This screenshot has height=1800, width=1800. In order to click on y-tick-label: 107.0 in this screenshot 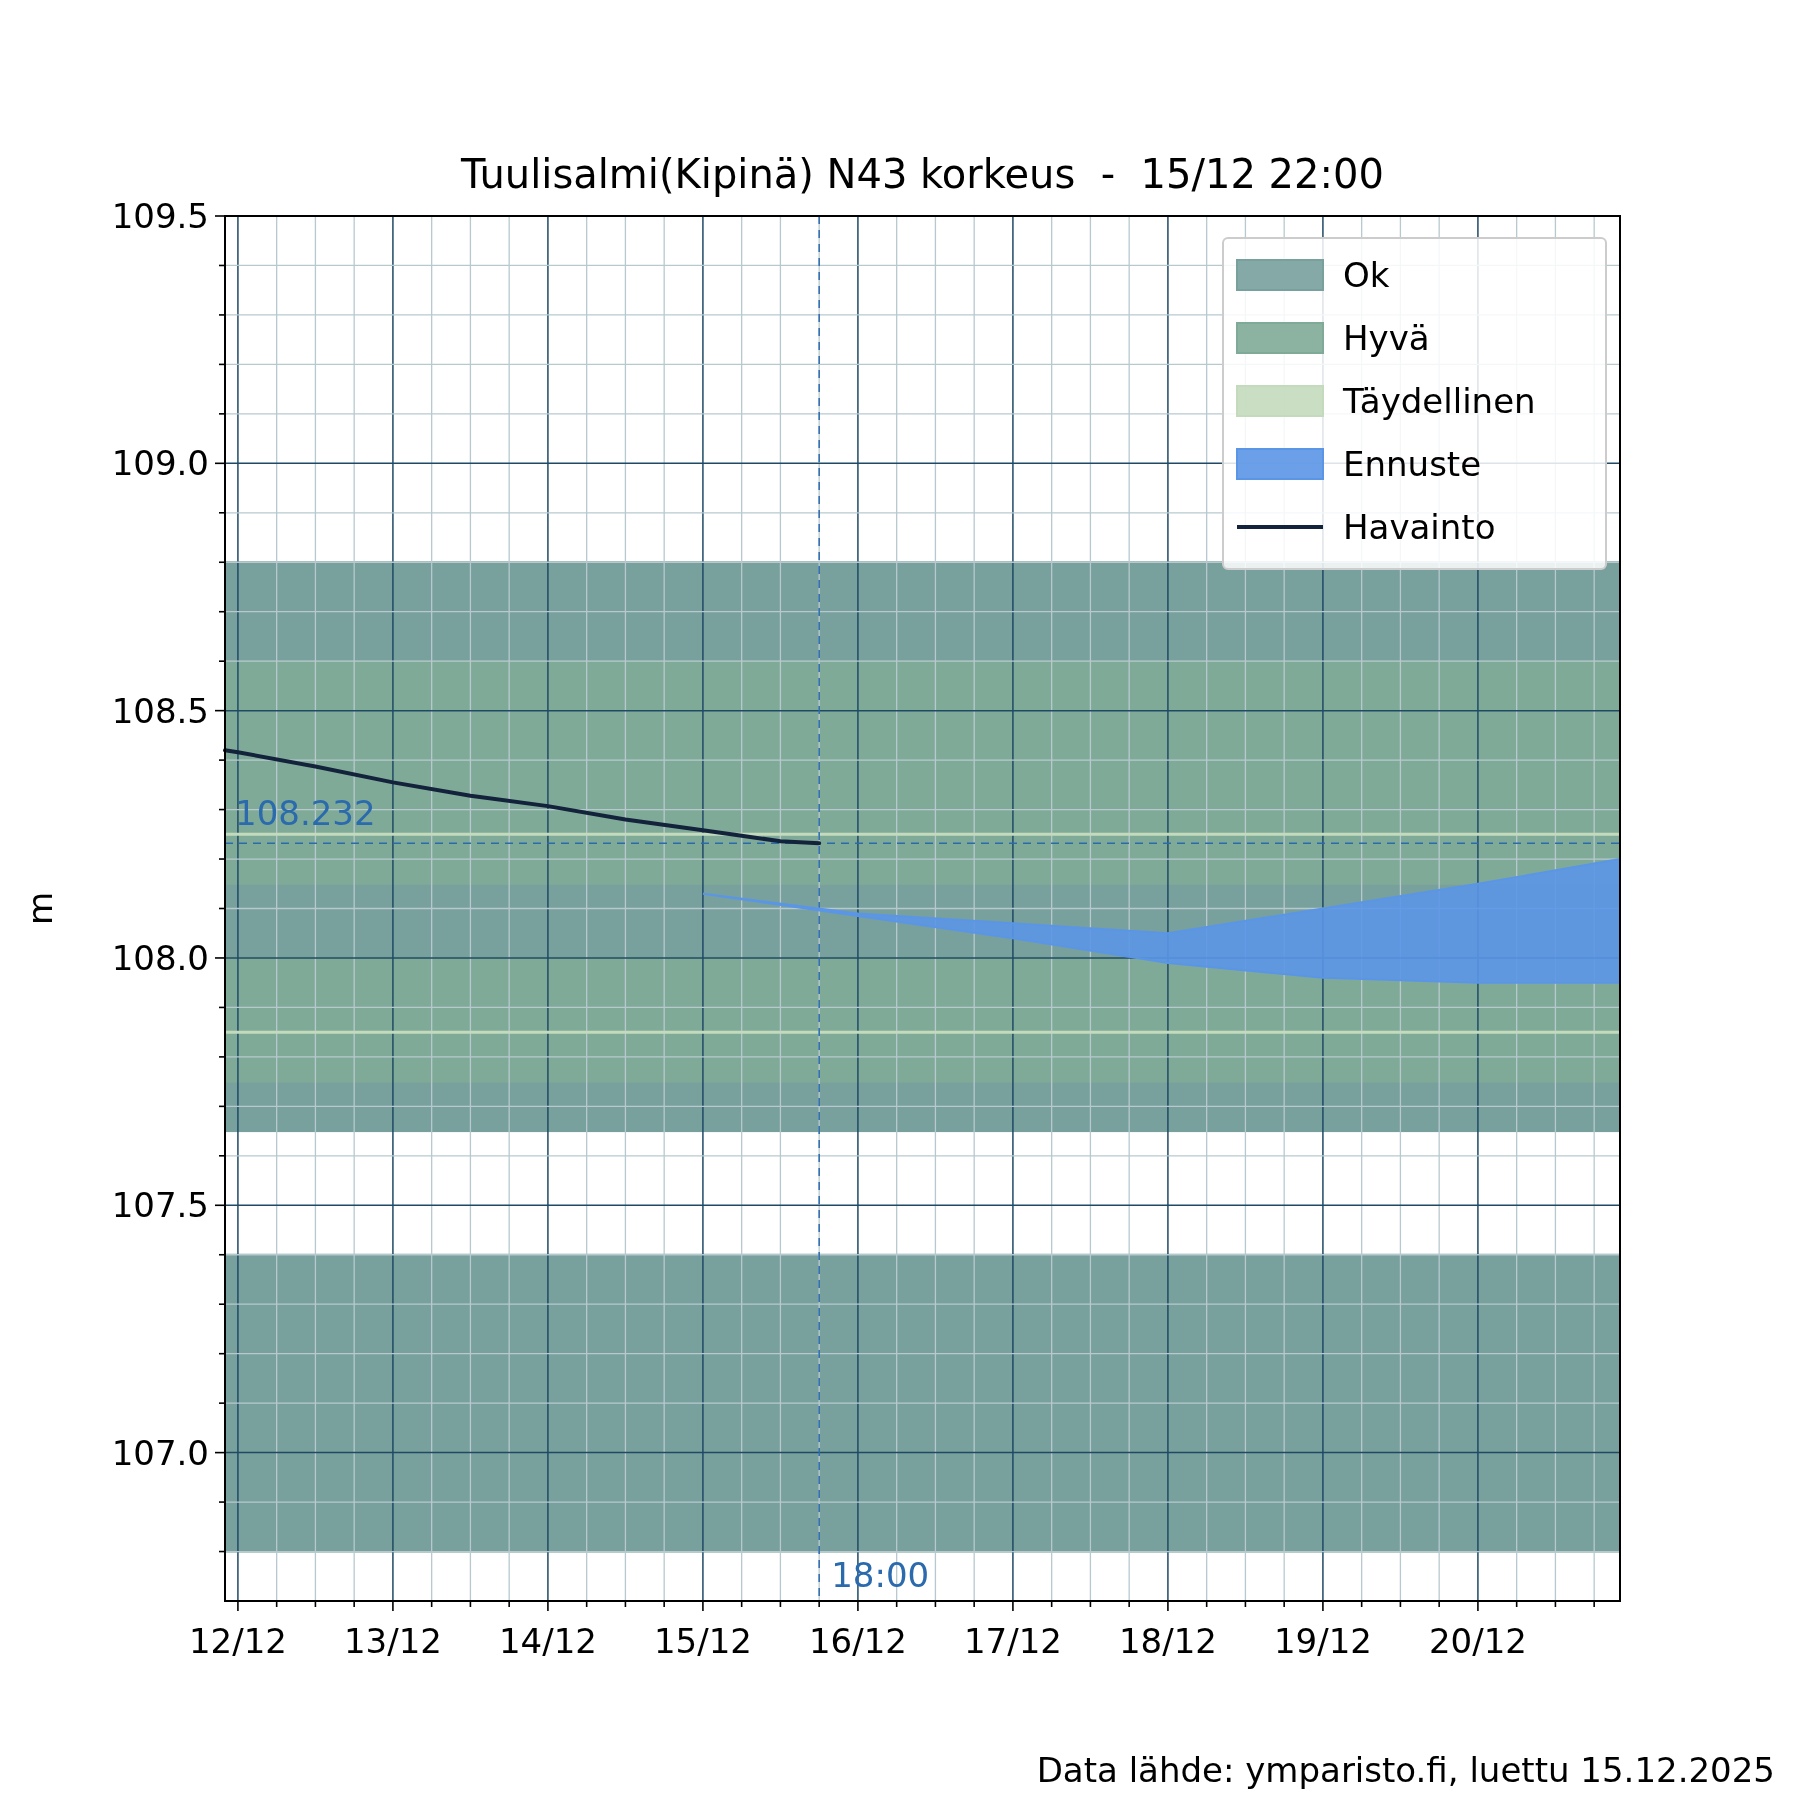, I will do `click(160, 1452)`.